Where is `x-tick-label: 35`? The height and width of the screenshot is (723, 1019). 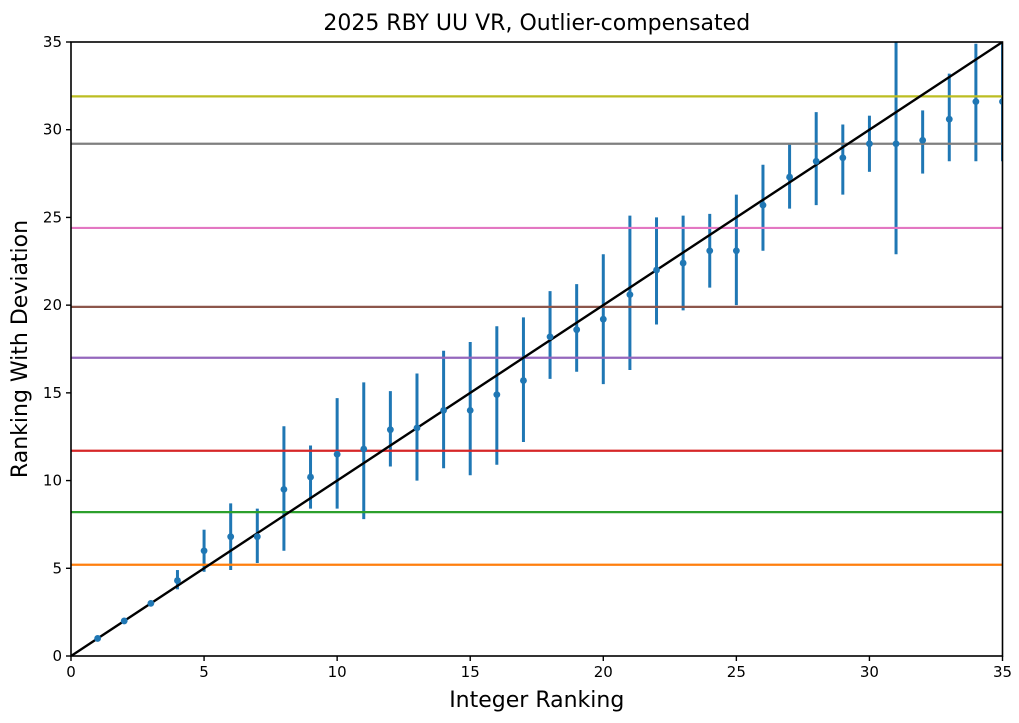
x-tick-label: 35 is located at coordinates (1002, 672).